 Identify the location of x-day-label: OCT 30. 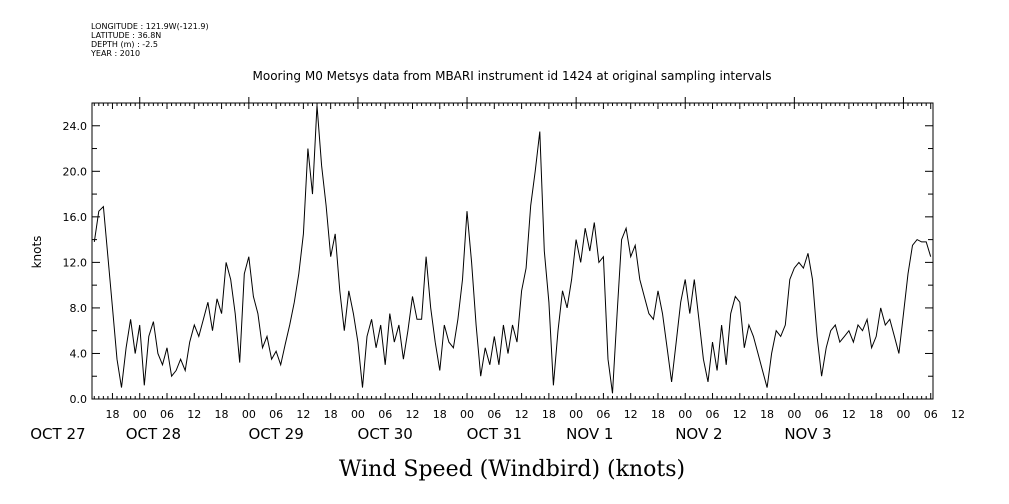
(385, 434).